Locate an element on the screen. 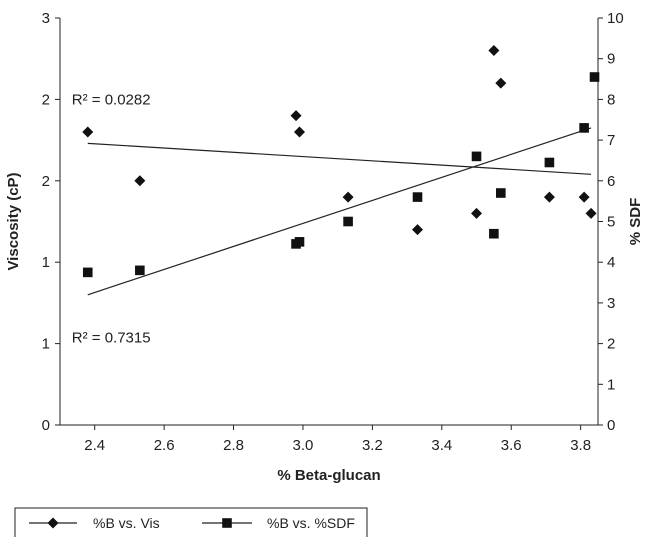  y-right-tick-label: 1 is located at coordinates (611, 384).